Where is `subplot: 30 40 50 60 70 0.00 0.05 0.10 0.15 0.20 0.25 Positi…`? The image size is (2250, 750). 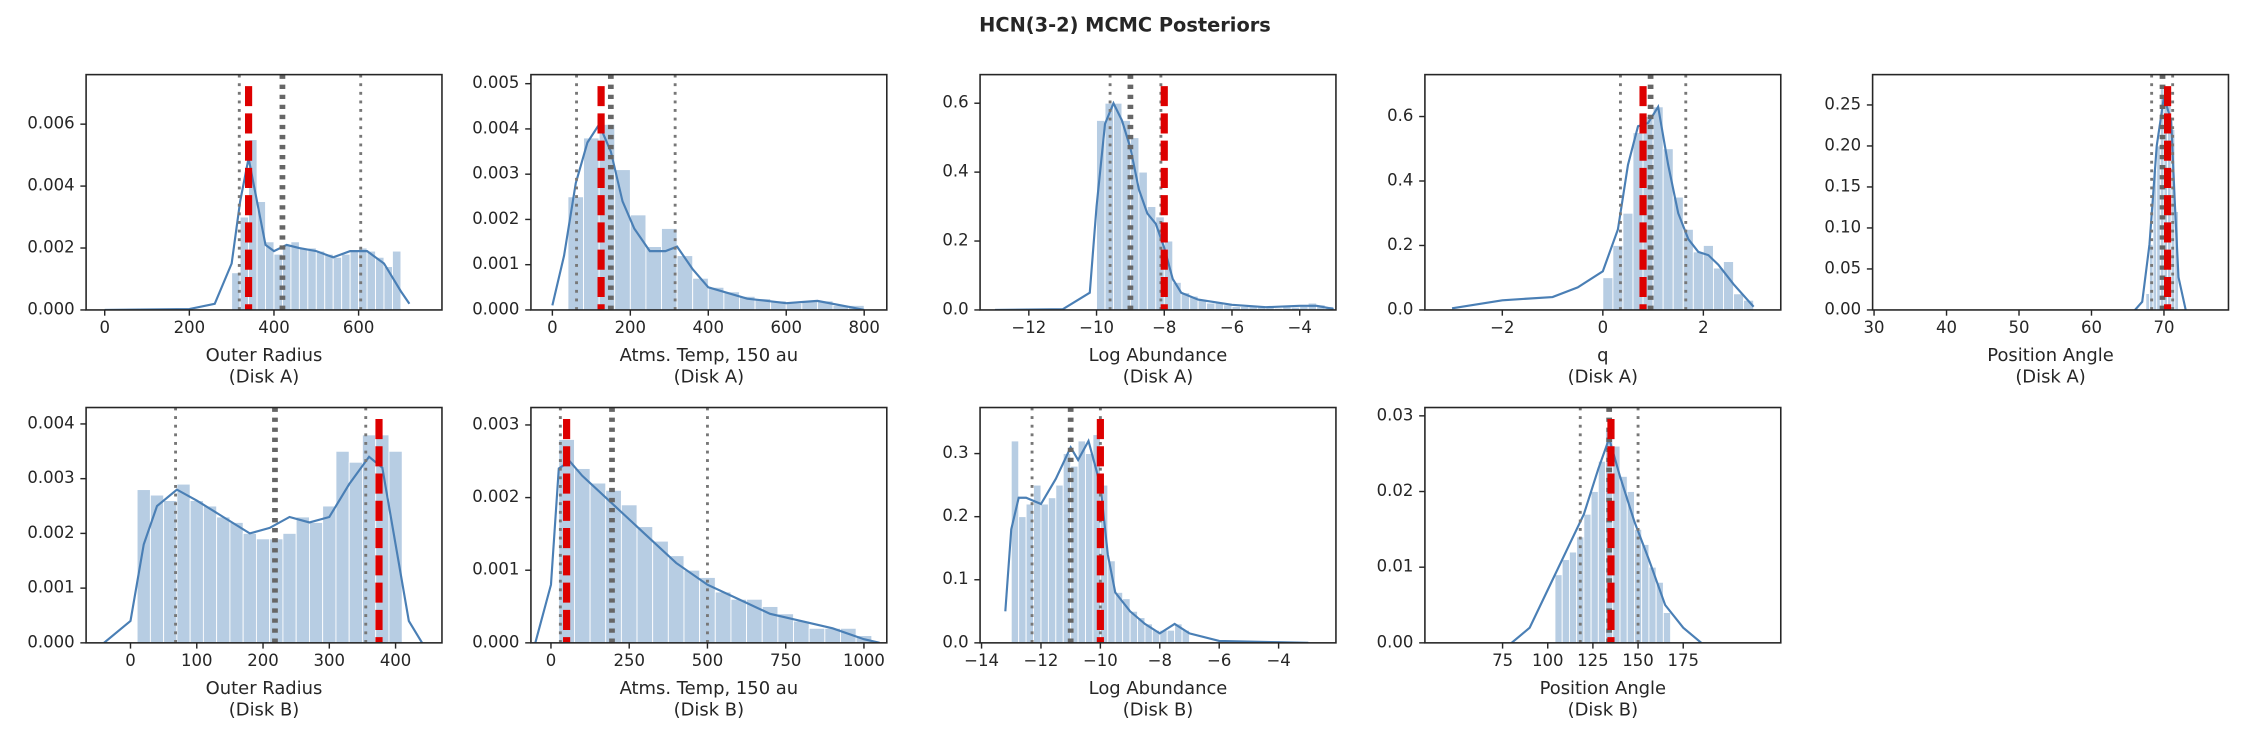
subplot: 30 40 50 60 70 0.00 0.05 0.10 0.15 0.20 0.25 Positi… is located at coordinates (2027, 230).